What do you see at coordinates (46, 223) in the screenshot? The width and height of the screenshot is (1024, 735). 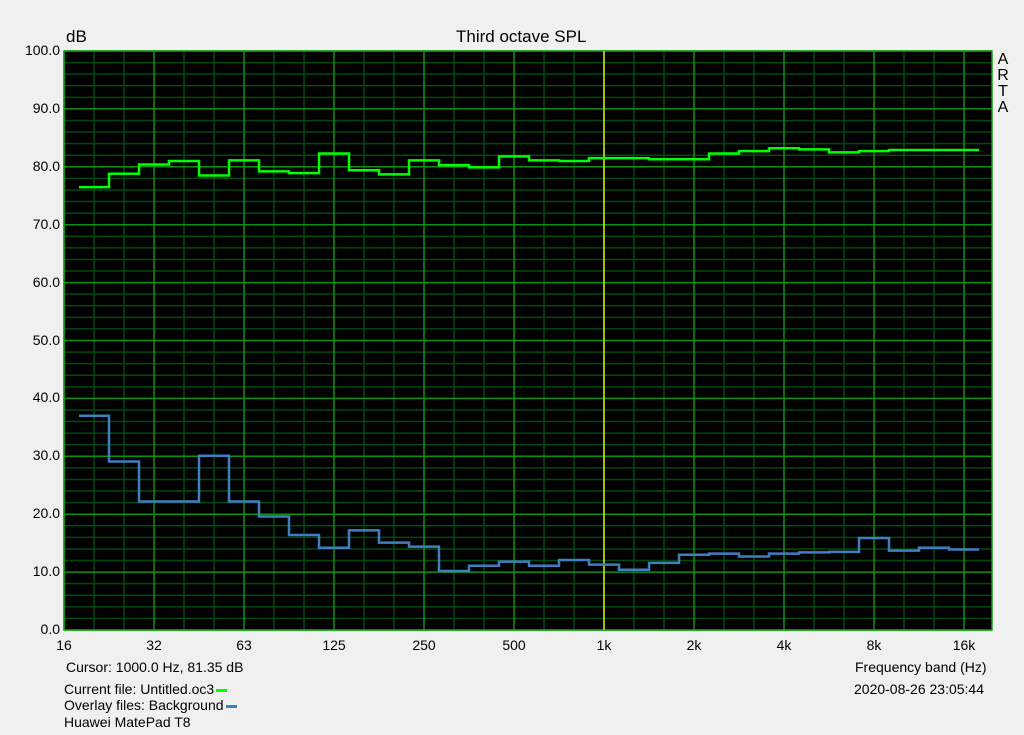 I see `y-tick-label: 70.0` at bounding box center [46, 223].